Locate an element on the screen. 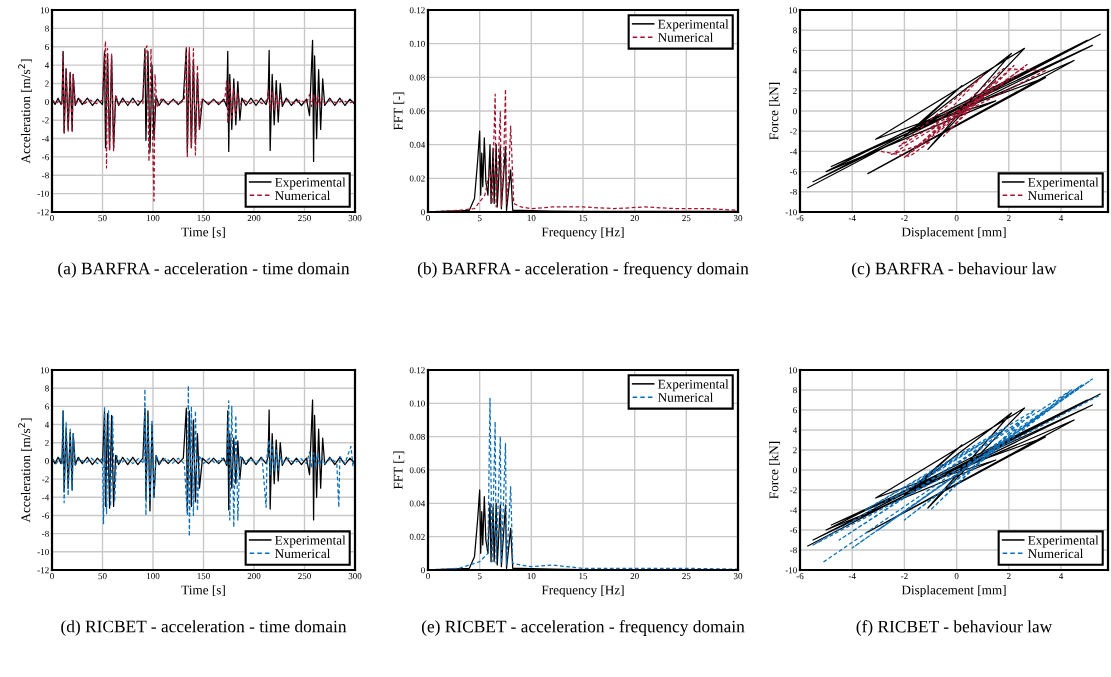  x-tick-label: 4 is located at coordinates (1061, 576).